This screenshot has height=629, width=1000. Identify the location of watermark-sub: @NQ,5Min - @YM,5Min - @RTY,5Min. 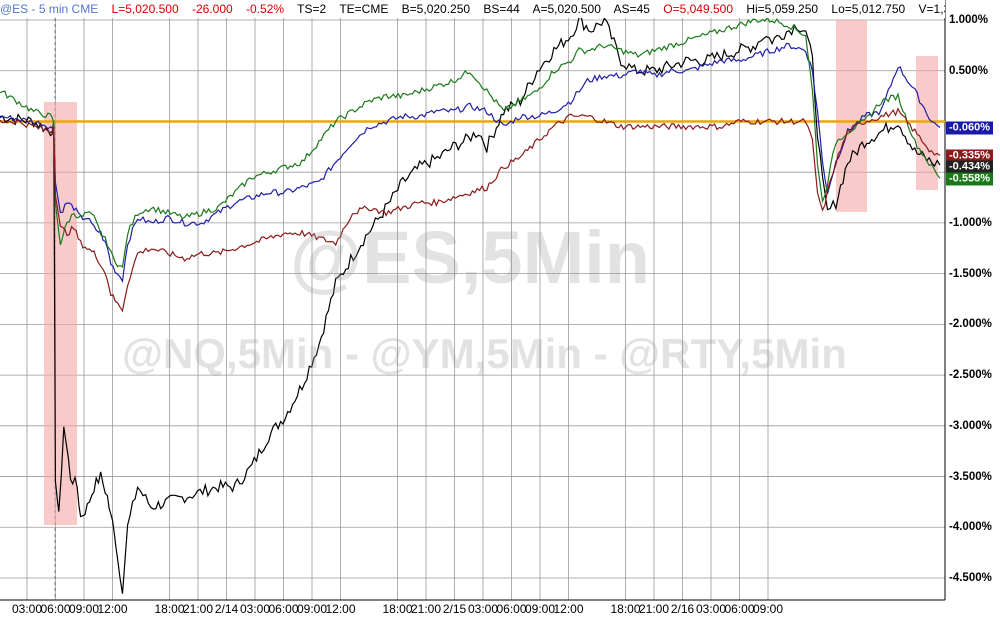
(484, 353).